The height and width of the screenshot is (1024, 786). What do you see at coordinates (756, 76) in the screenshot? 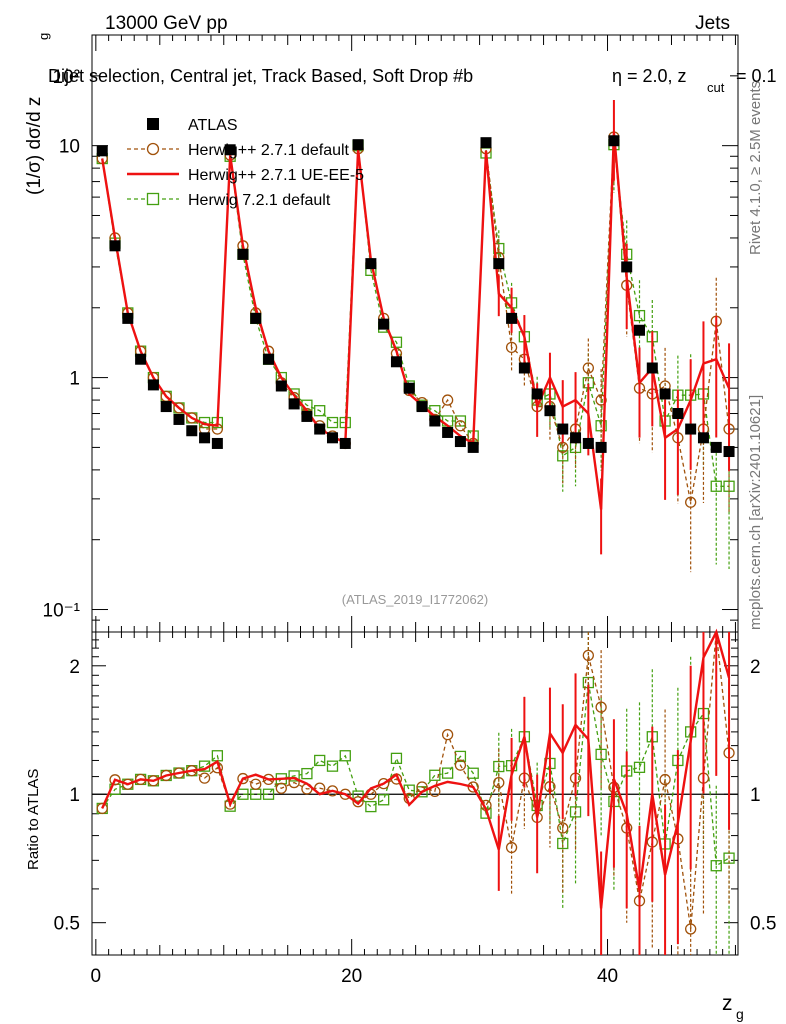
I see `header-beta-value: = 0.1` at bounding box center [756, 76].